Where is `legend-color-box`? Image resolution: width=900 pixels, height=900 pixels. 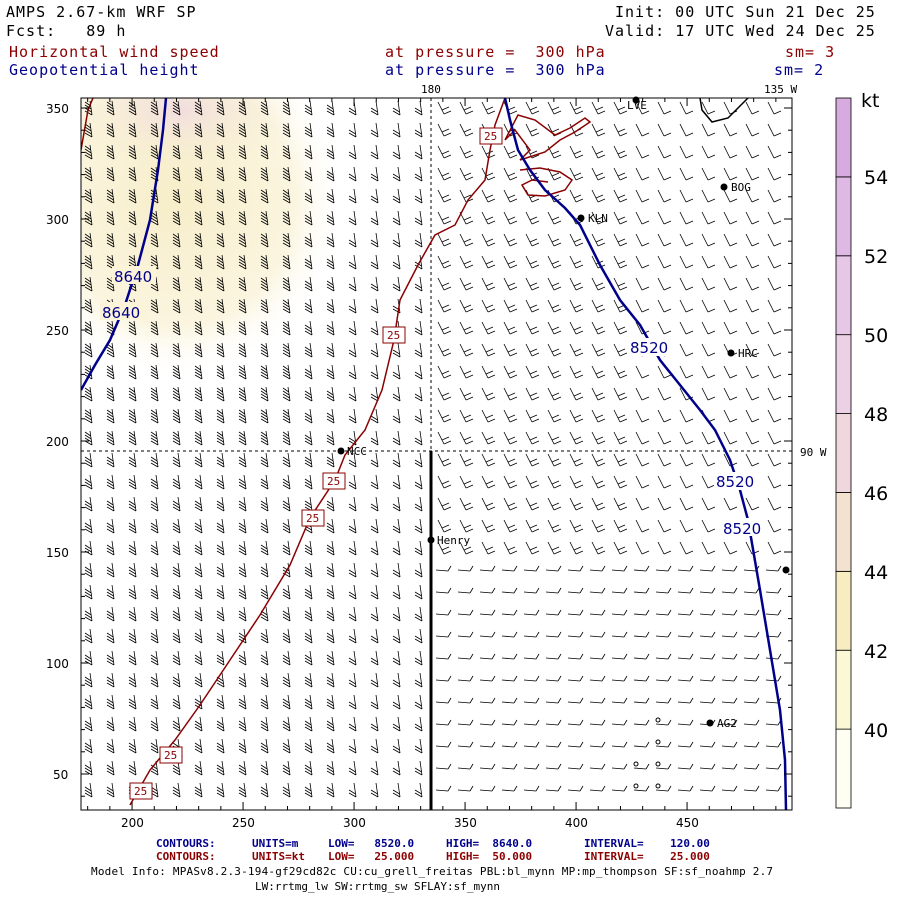 legend-color-box is located at coordinates (843, 610).